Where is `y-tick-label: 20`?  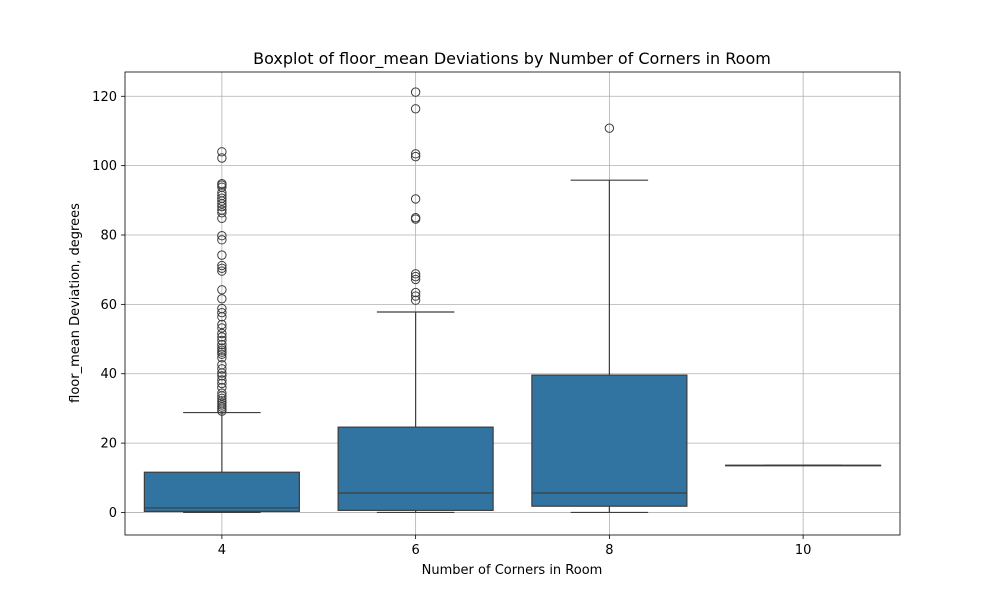 y-tick-label: 20 is located at coordinates (108, 444).